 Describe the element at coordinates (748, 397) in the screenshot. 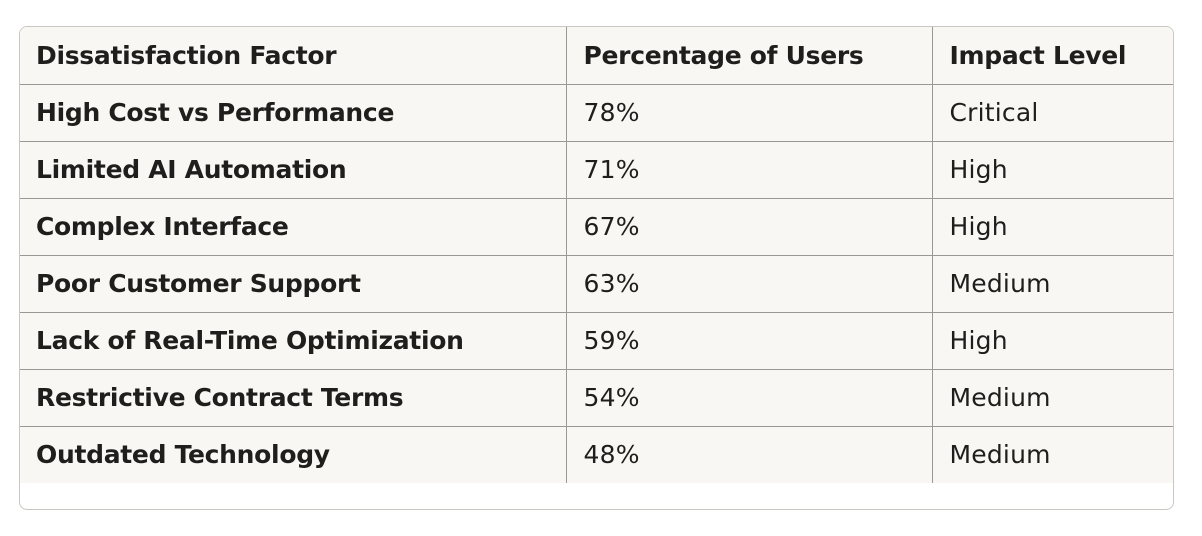

I see `percentage-cell: 54%` at that location.